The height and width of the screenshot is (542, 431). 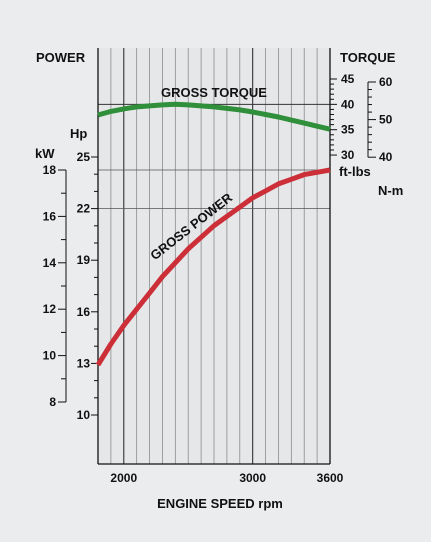 What do you see at coordinates (45, 153) in the screenshot?
I see `kw-unit-label: kW` at bounding box center [45, 153].